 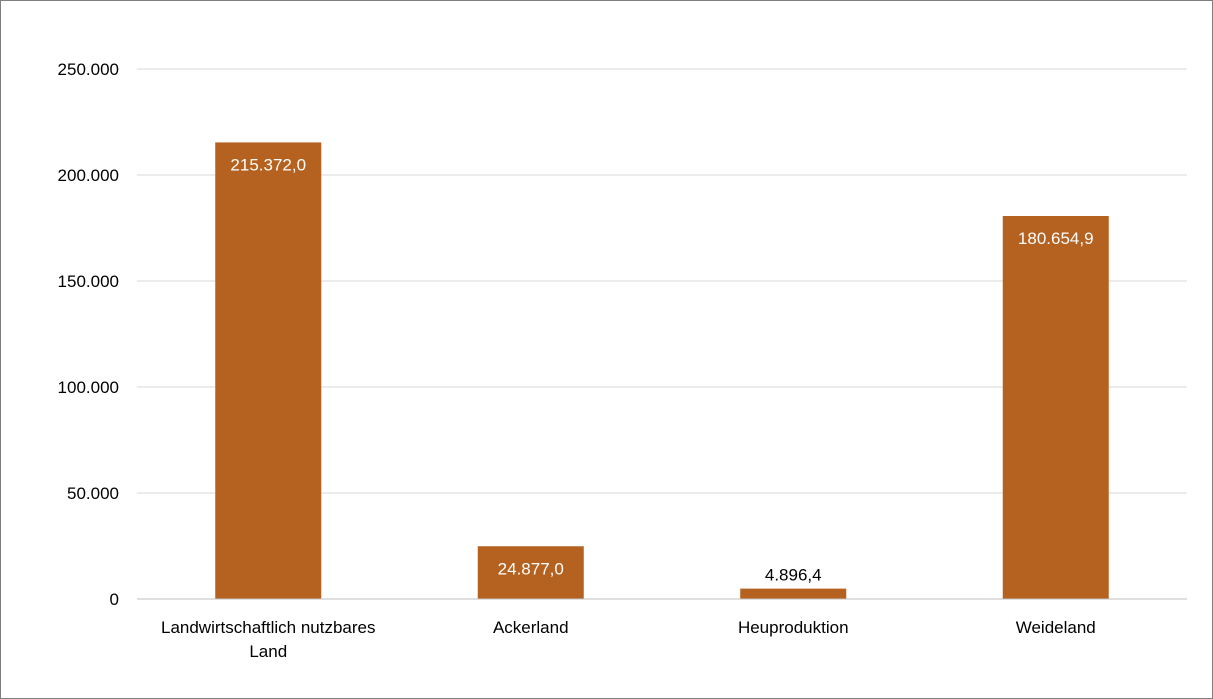 I want to click on x-category-label: Weideland, so click(x=1056, y=627).